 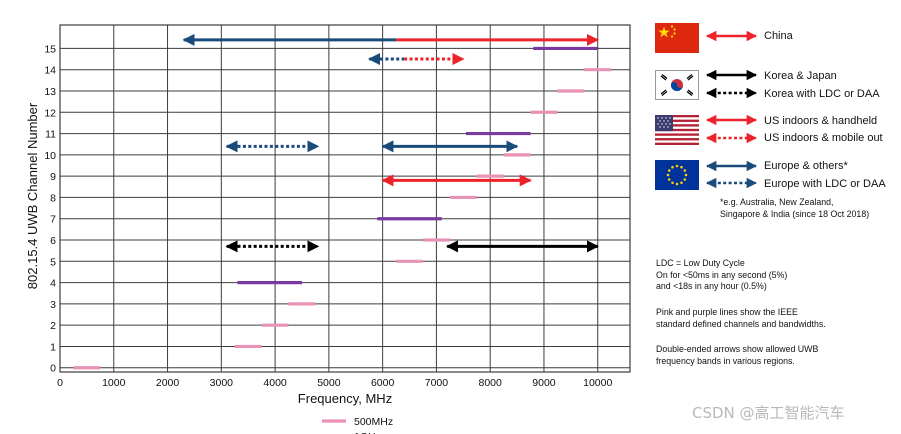 I want to click on x-tick-label: 0, so click(x=60, y=383).